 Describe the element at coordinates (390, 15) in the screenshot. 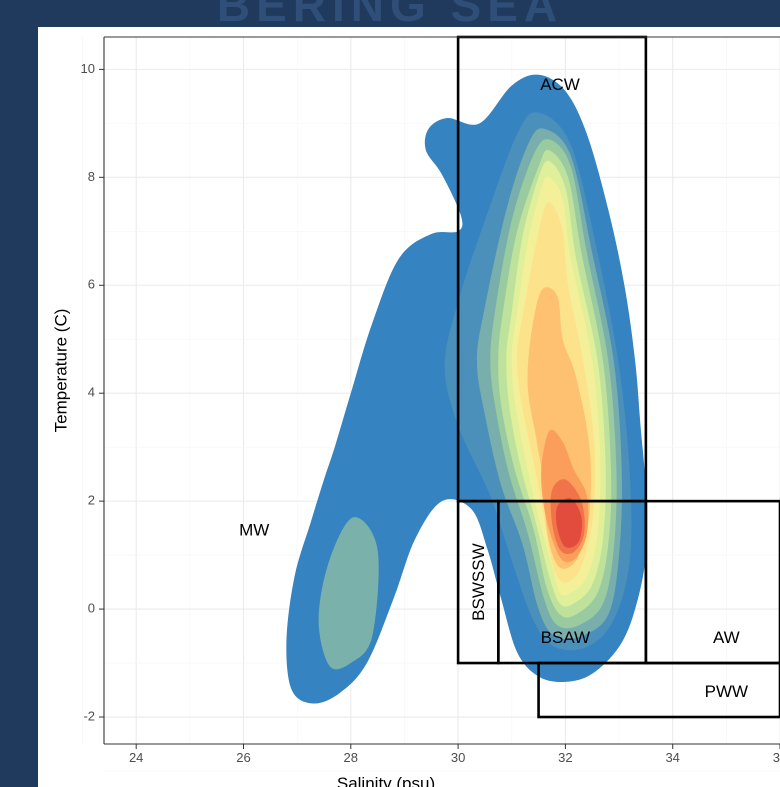

I see `chart-heading: BERING SEA` at that location.